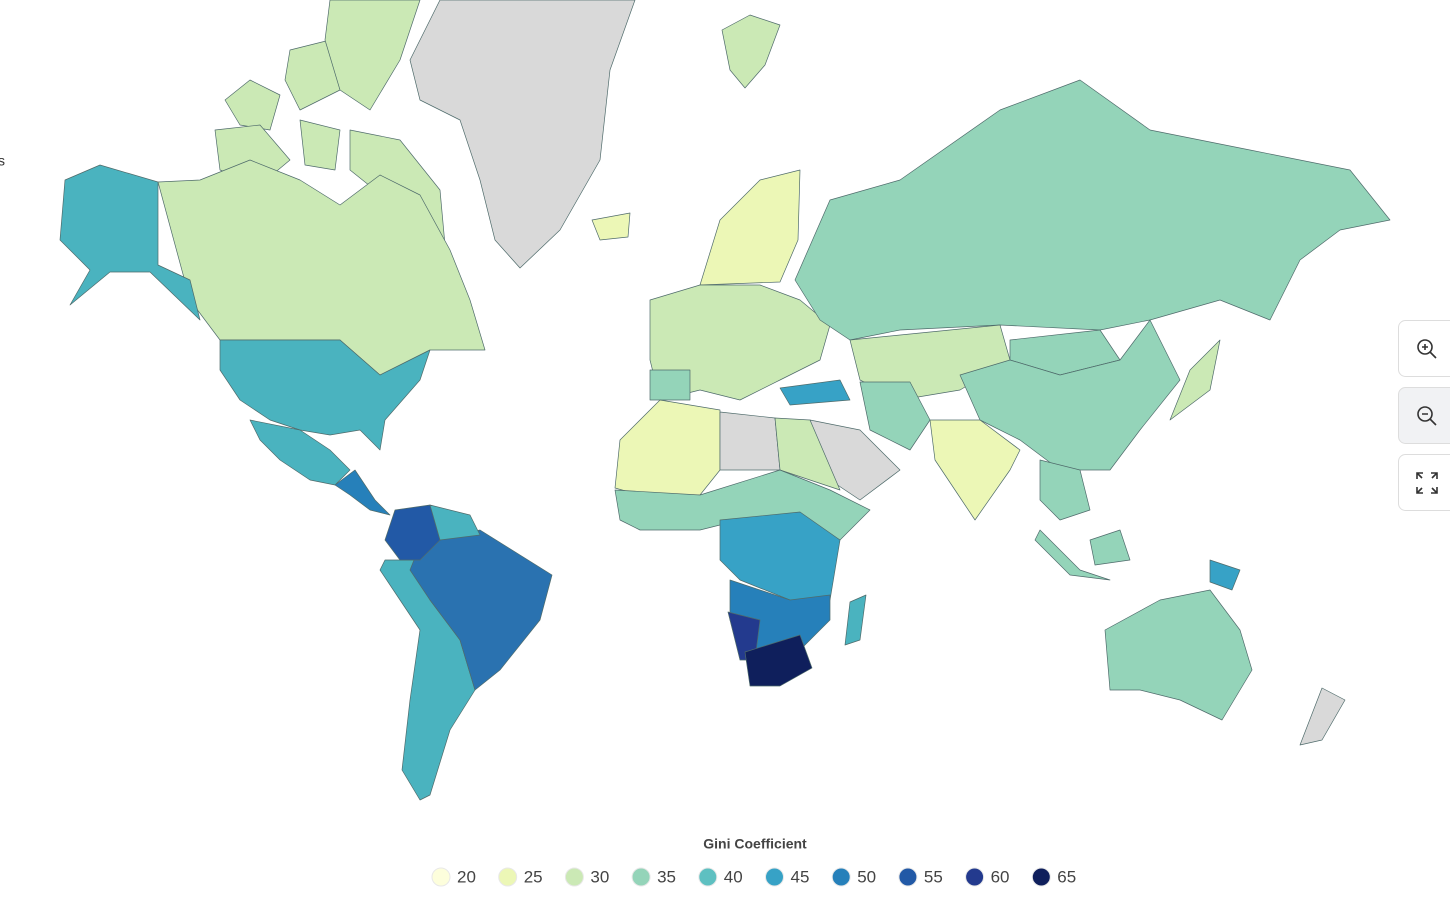 This screenshot has height=923, width=1450. Describe the element at coordinates (753, 877) in the screenshot. I see `legend: 20 25 30 35 40 45 50 55 60 65` at that location.